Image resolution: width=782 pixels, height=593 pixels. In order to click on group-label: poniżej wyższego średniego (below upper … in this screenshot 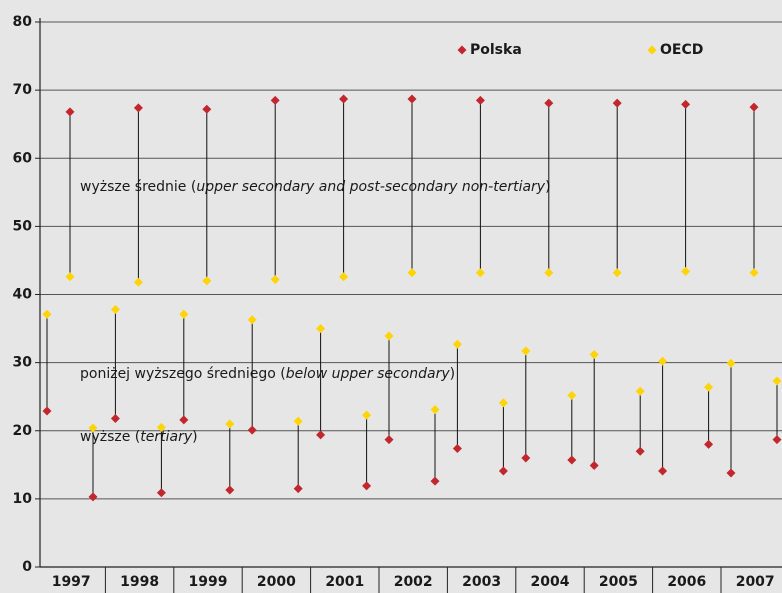, I will do `click(267, 374)`.